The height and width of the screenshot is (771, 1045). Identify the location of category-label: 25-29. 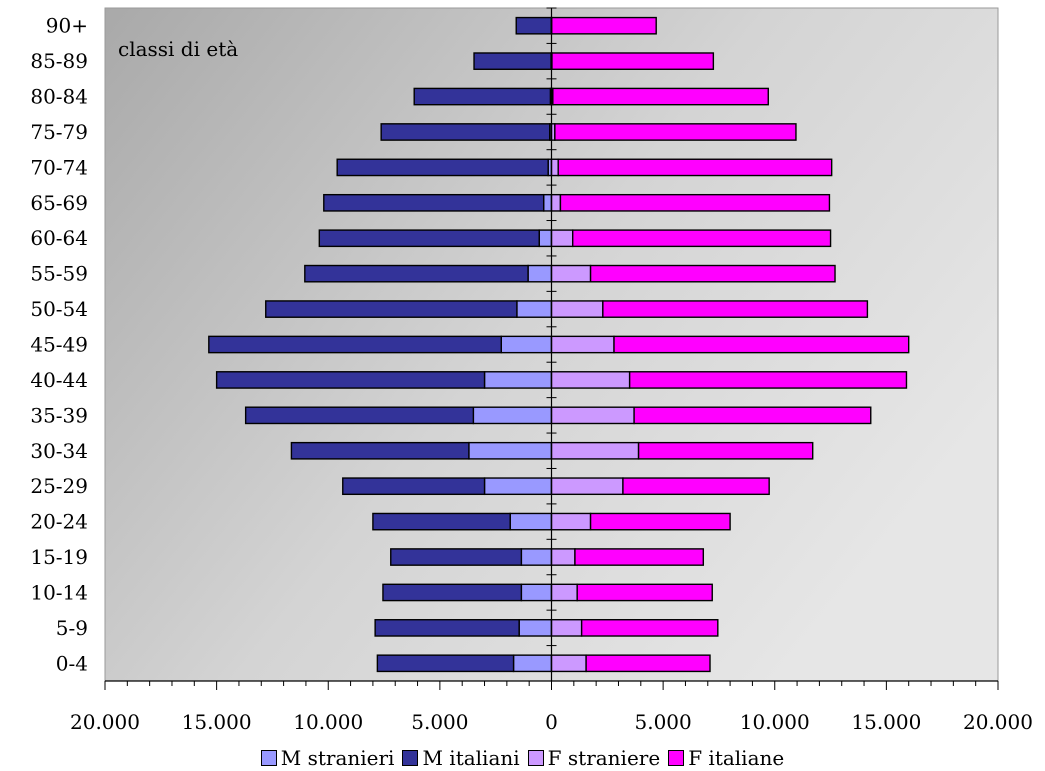
(59, 486).